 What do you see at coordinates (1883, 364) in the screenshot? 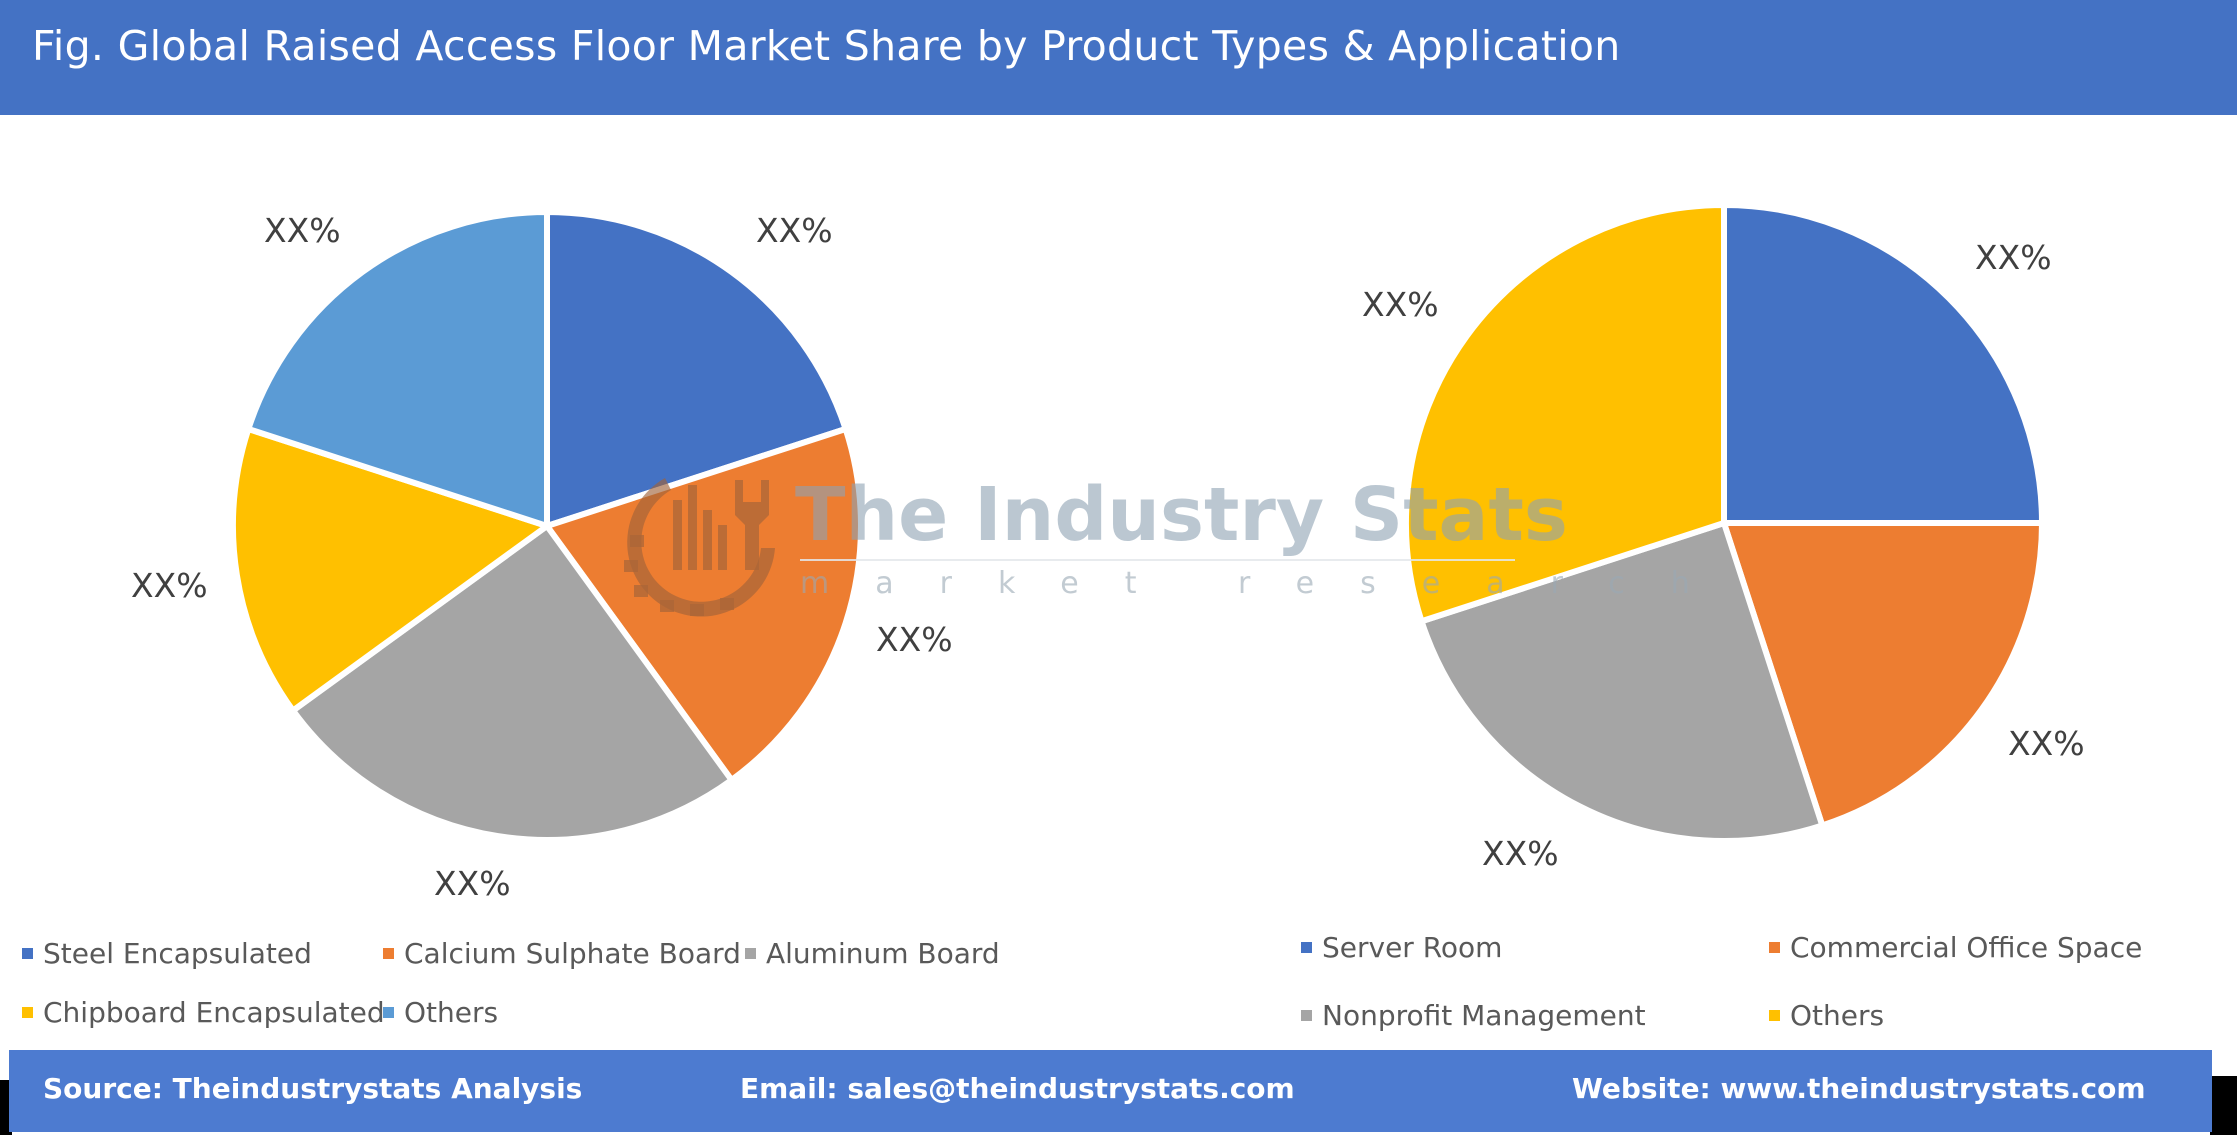
I see `pie-slice-server-room` at bounding box center [1883, 364].